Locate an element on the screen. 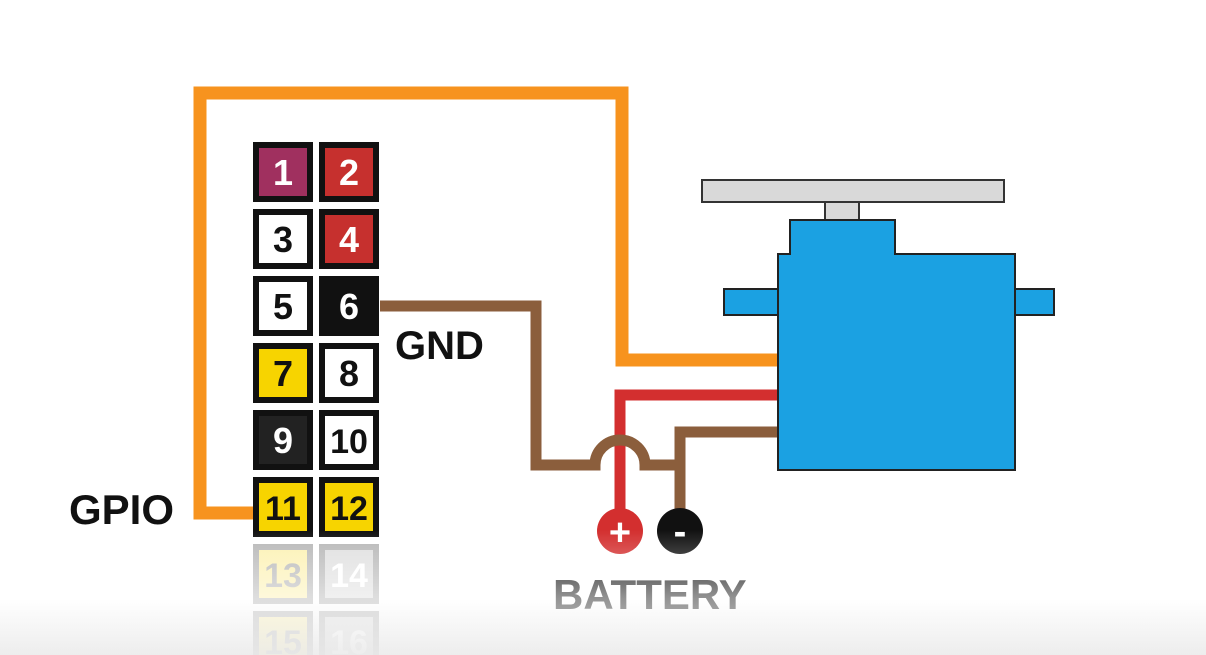 This screenshot has width=1206, height=655. minus-sign: - is located at coordinates (680, 532).